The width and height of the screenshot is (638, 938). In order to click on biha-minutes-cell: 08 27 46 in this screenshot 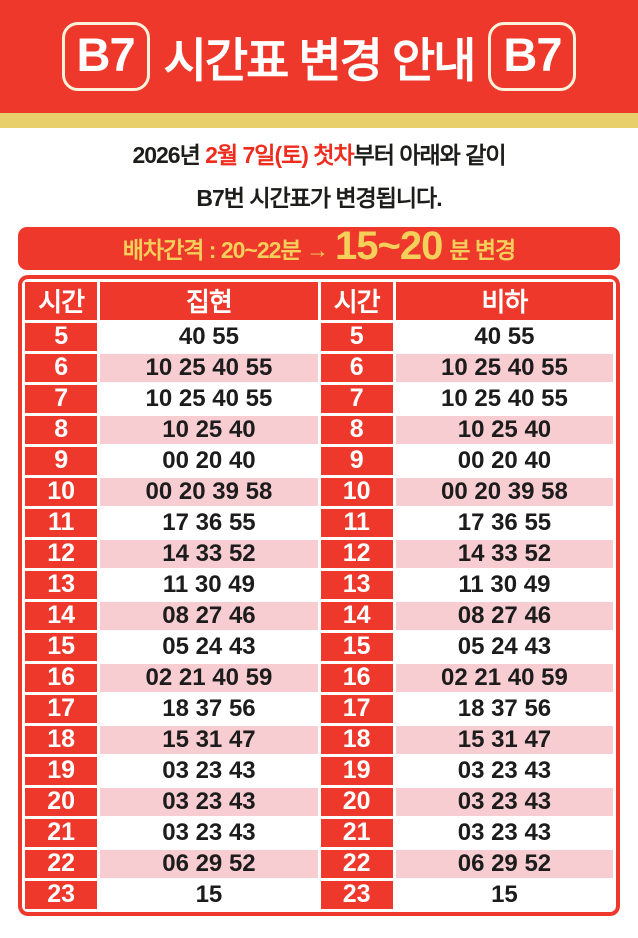, I will do `click(504, 615)`.